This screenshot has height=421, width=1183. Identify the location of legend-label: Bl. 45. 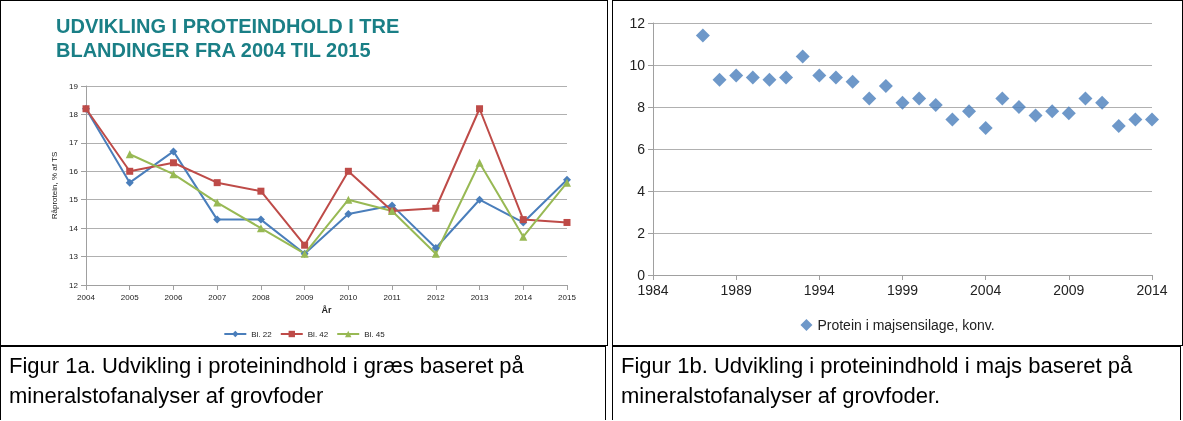
(375, 334).